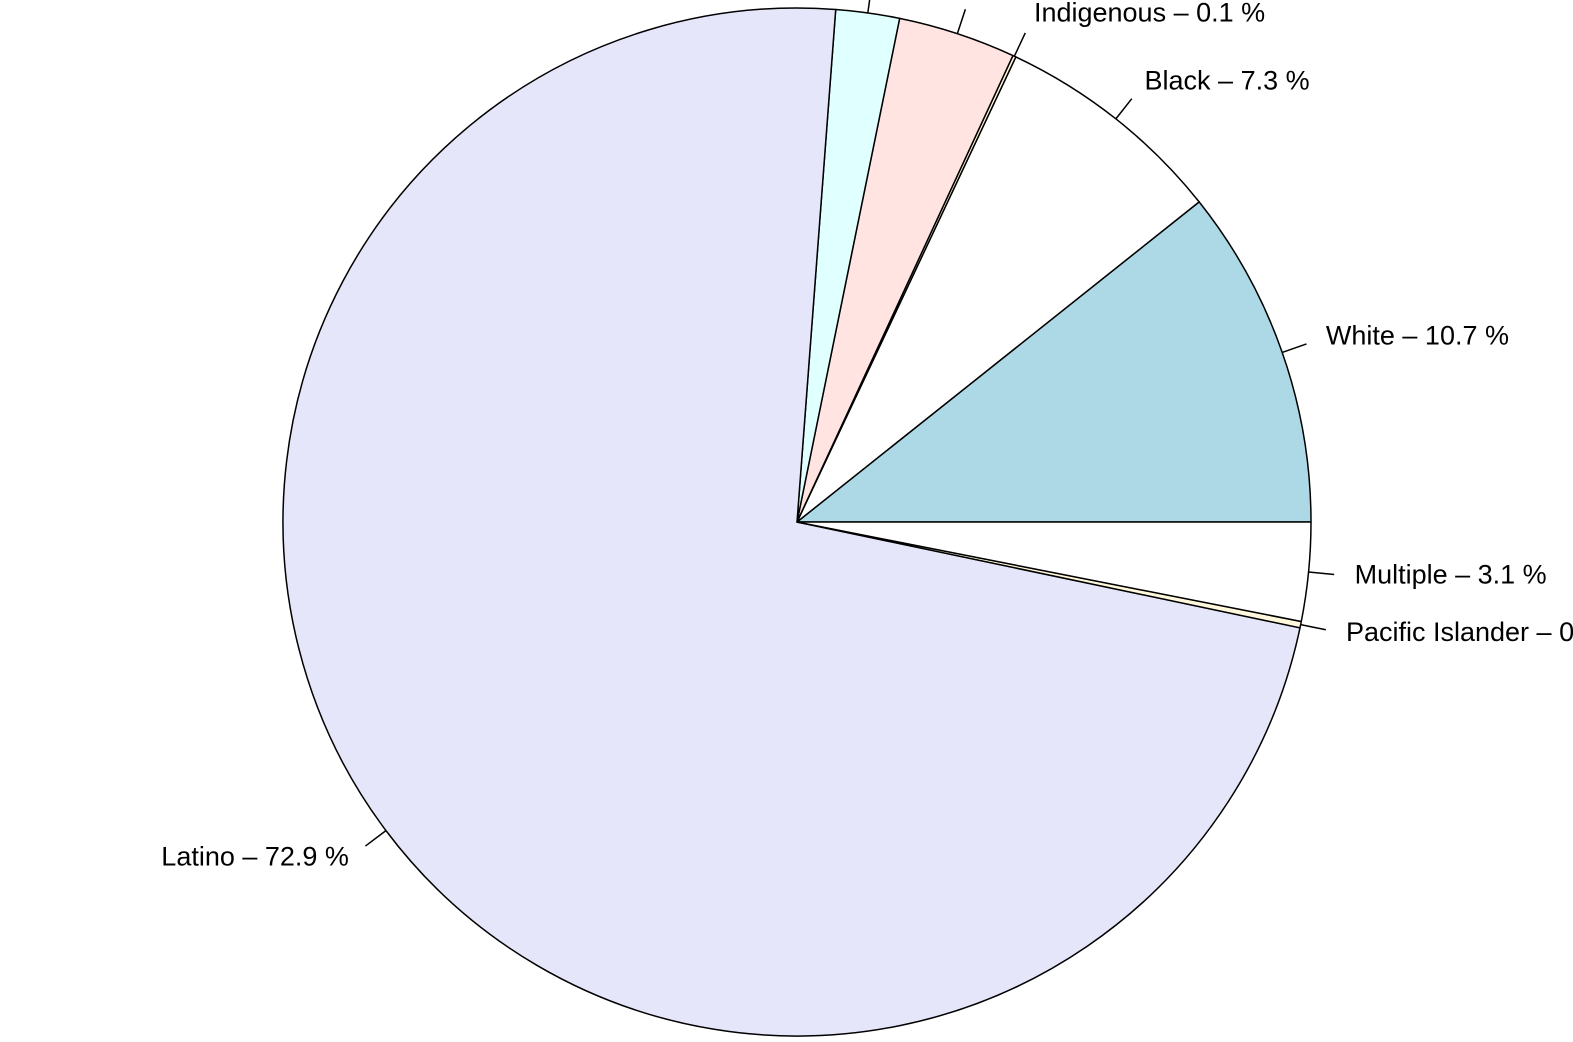 Image resolution: width=1573 pixels, height=1042 pixels. I want to click on label-tick-asian, so click(961, 21).